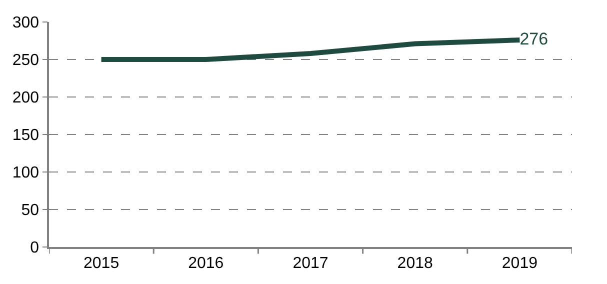 The height and width of the screenshot is (284, 607). What do you see at coordinates (26, 23) in the screenshot?
I see `y-tick-label: 300` at bounding box center [26, 23].